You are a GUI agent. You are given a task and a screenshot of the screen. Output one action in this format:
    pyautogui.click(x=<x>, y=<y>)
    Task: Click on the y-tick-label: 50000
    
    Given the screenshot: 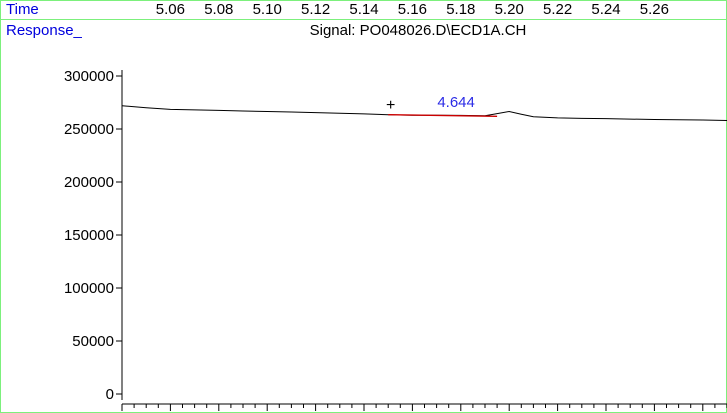 What is the action you would take?
    pyautogui.click(x=93, y=341)
    